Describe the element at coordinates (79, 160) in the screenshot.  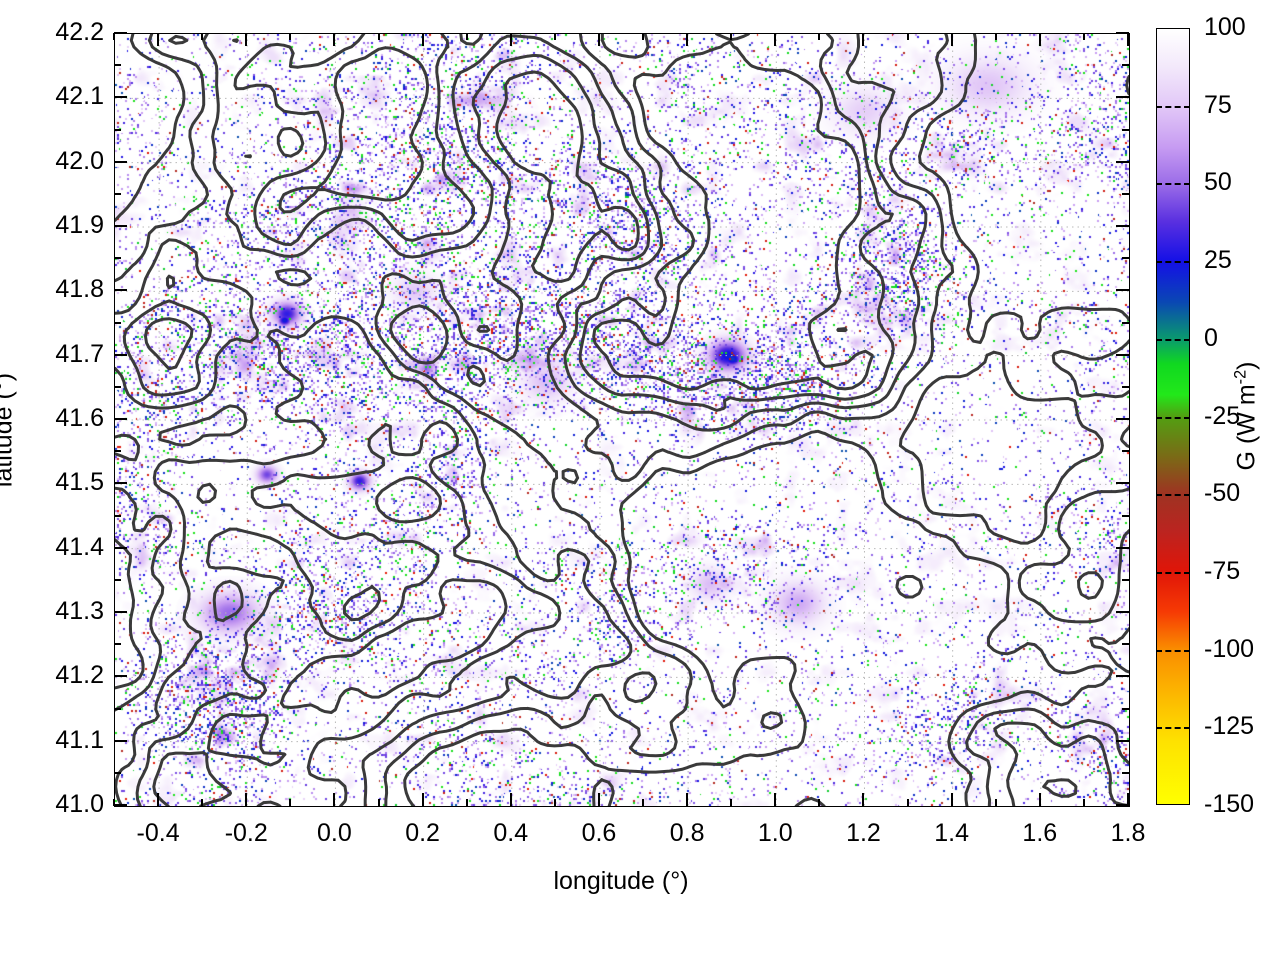
I see `y-tick-label: 42.0` at that location.